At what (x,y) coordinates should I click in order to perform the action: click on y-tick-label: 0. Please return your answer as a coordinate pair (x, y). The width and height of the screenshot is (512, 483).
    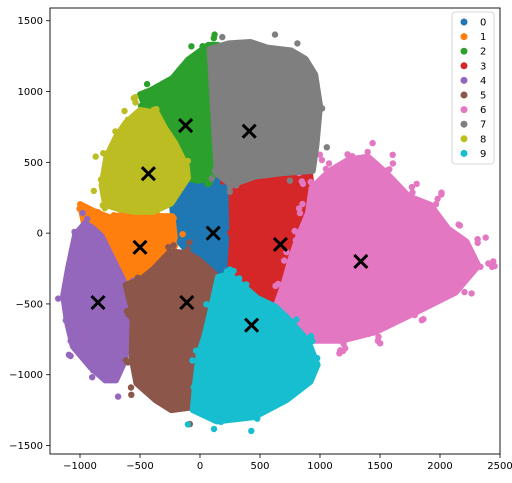
    Looking at the image, I should click on (40, 234).